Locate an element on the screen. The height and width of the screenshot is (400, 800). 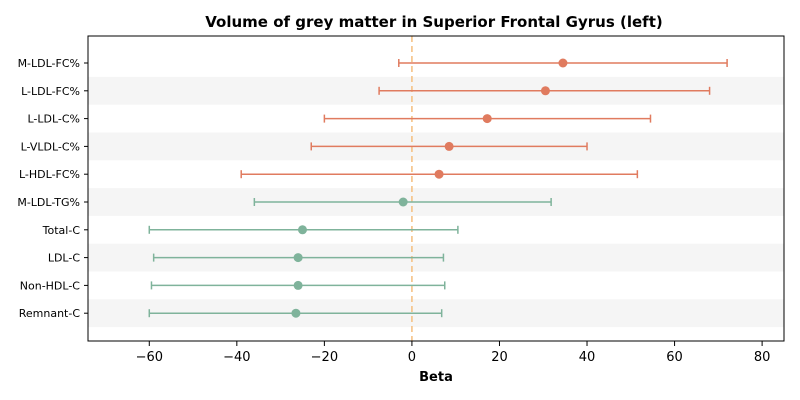
y-tick-label: L-HDL-FC% is located at coordinates (49, 174).